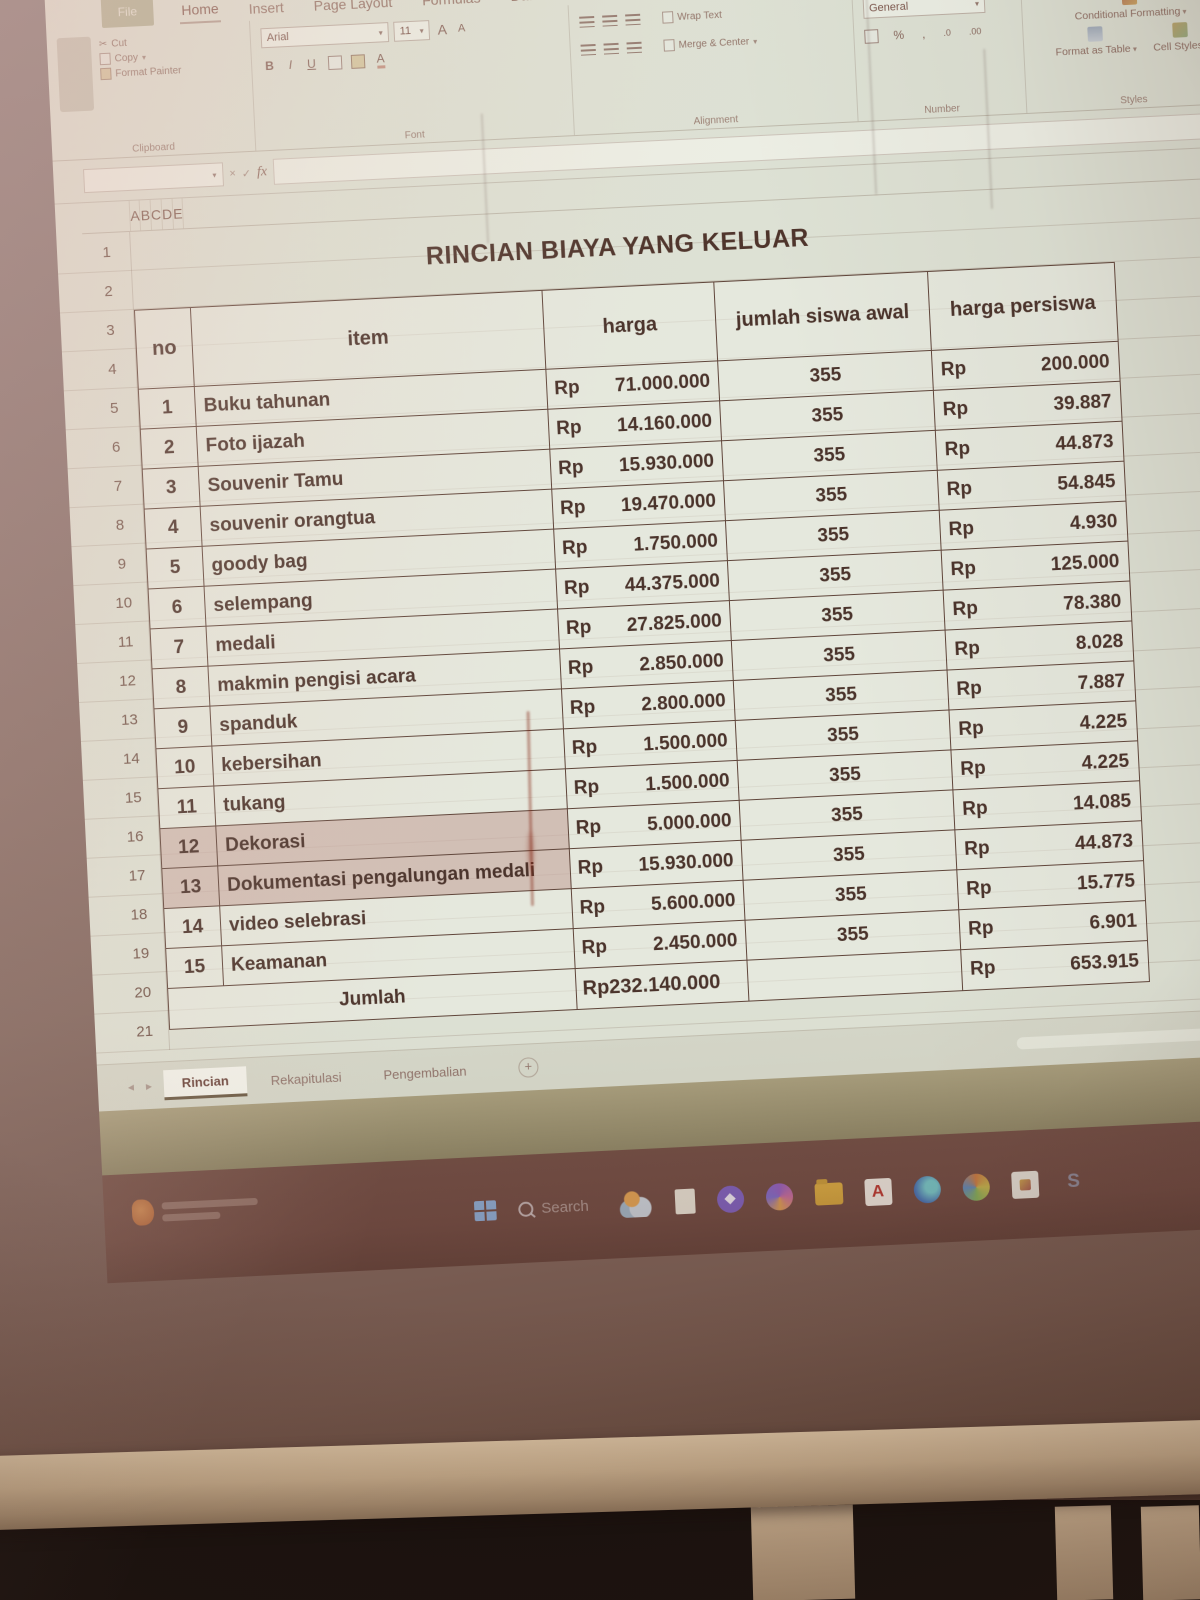 This screenshot has width=1200, height=1600. Describe the element at coordinates (195, 967) in the screenshot. I see `cell-no: 15` at that location.